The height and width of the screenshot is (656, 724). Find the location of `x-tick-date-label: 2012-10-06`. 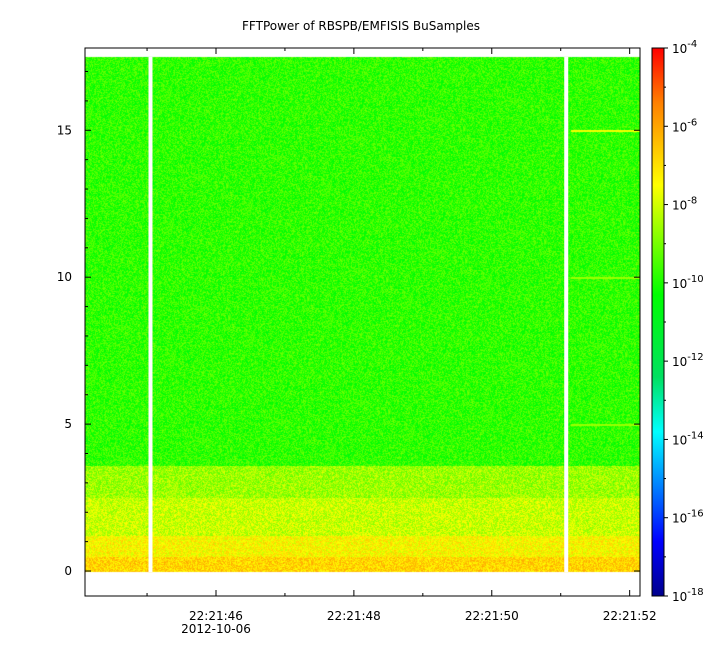

x-tick-date-label: 2012-10-06 is located at coordinates (216, 629).